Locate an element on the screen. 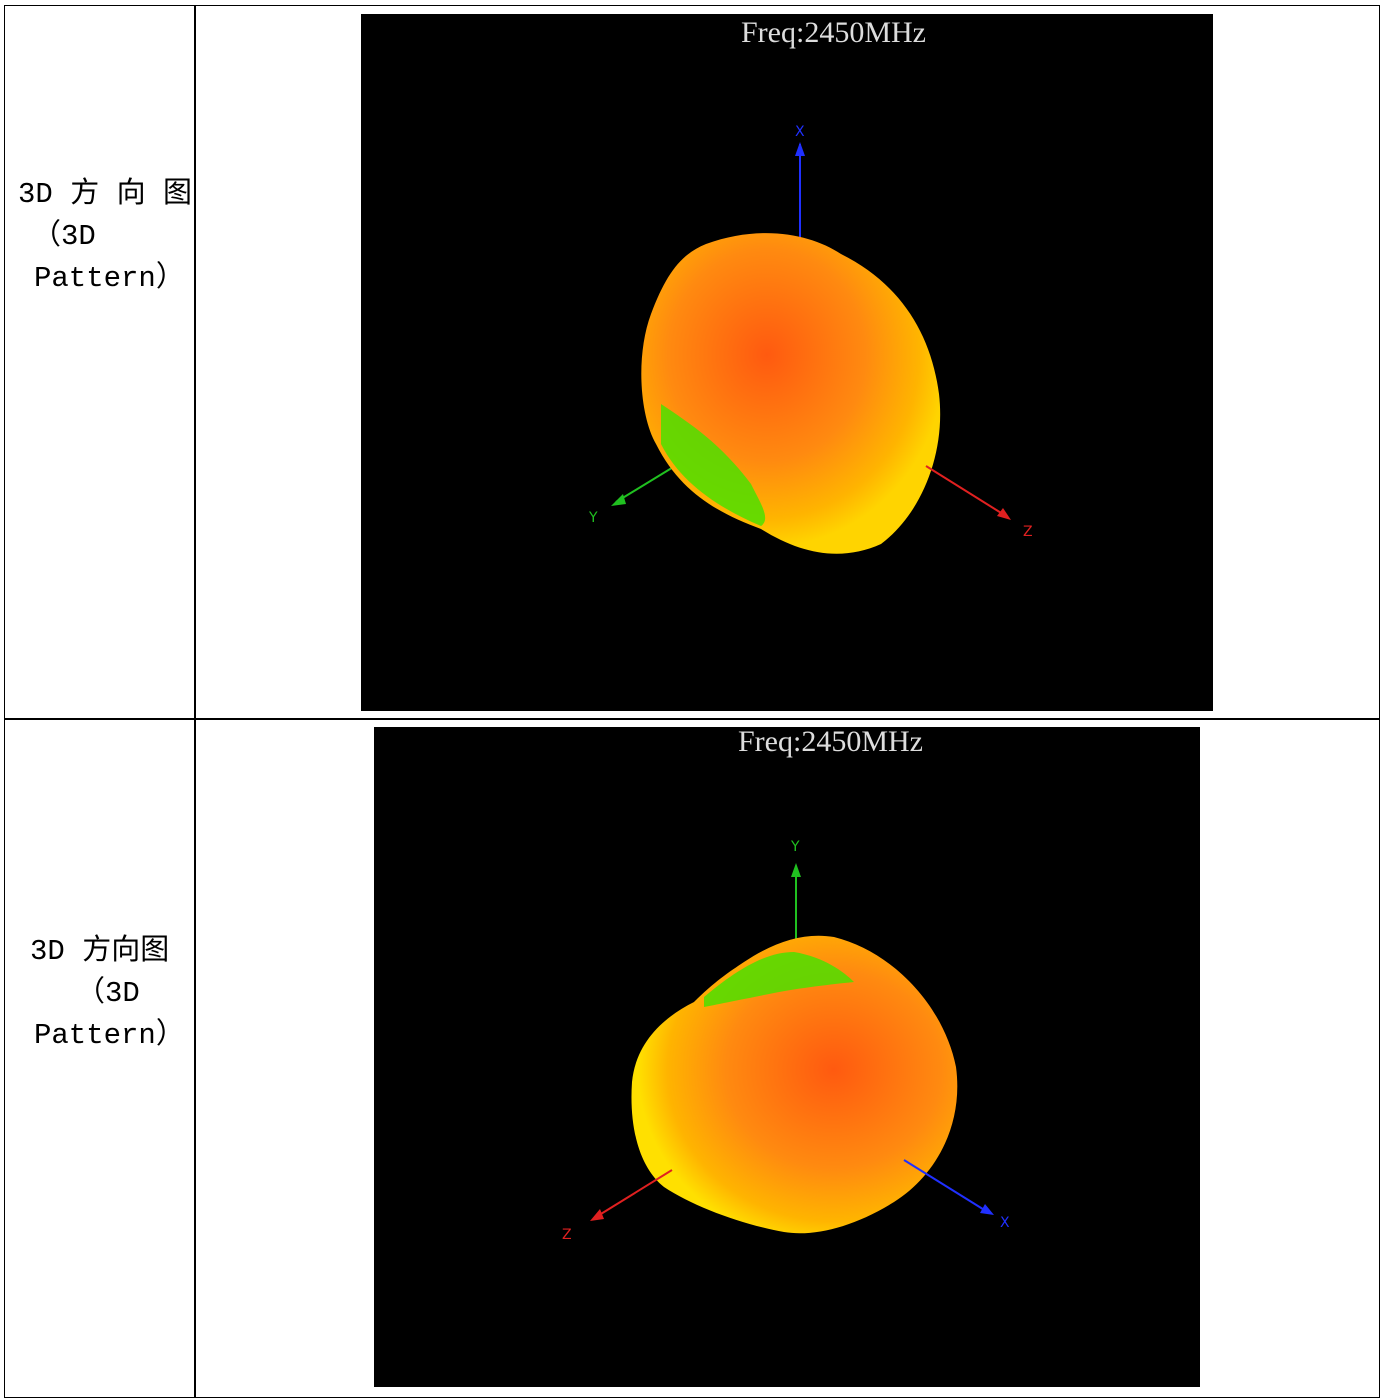 The width and height of the screenshot is (1388, 1398). row-label: 3D 方 向 图 （3D Pattern） is located at coordinates (105, 237).